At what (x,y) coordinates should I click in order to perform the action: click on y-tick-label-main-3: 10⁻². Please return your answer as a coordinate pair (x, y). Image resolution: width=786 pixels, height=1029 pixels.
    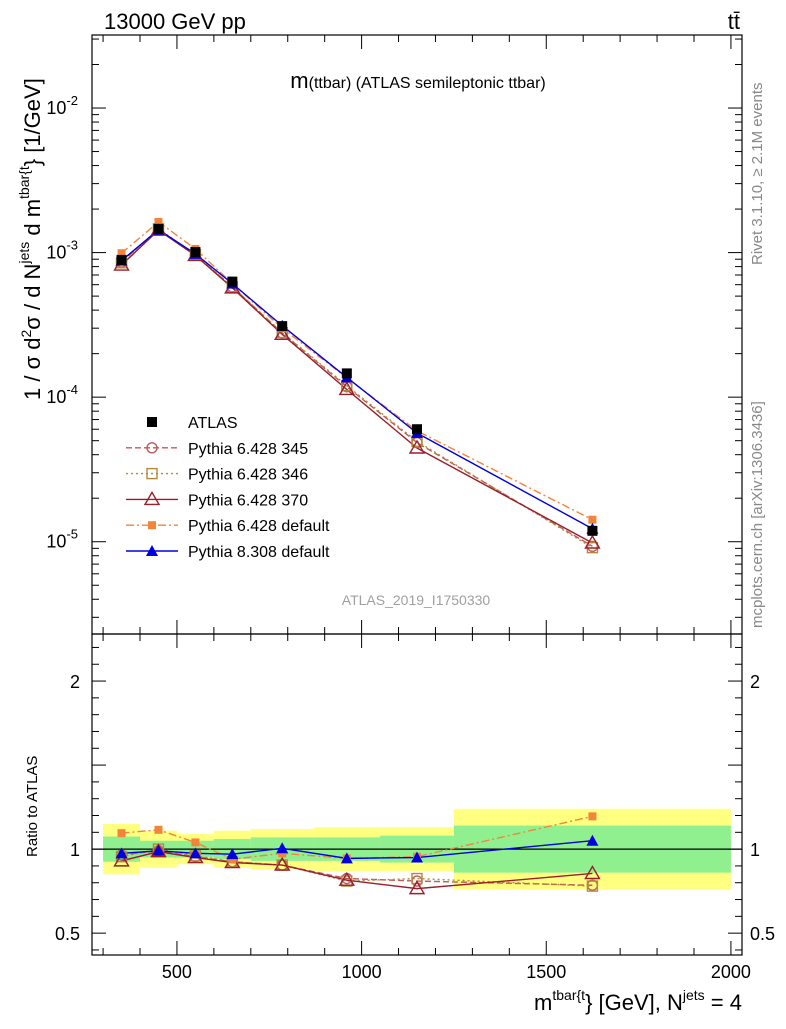
    Looking at the image, I should click on (62, 105).